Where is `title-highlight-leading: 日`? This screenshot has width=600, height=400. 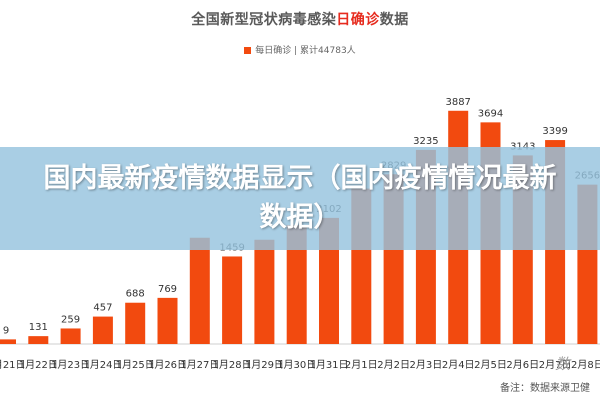 title-highlight-leading: 日 is located at coordinates (343, 20).